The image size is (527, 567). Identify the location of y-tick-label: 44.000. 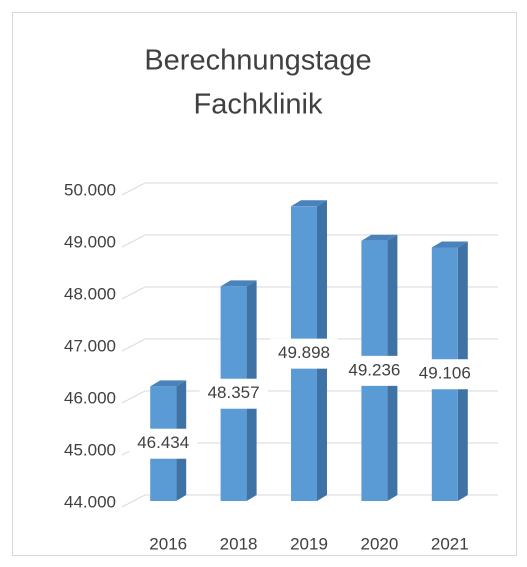
(90, 501).